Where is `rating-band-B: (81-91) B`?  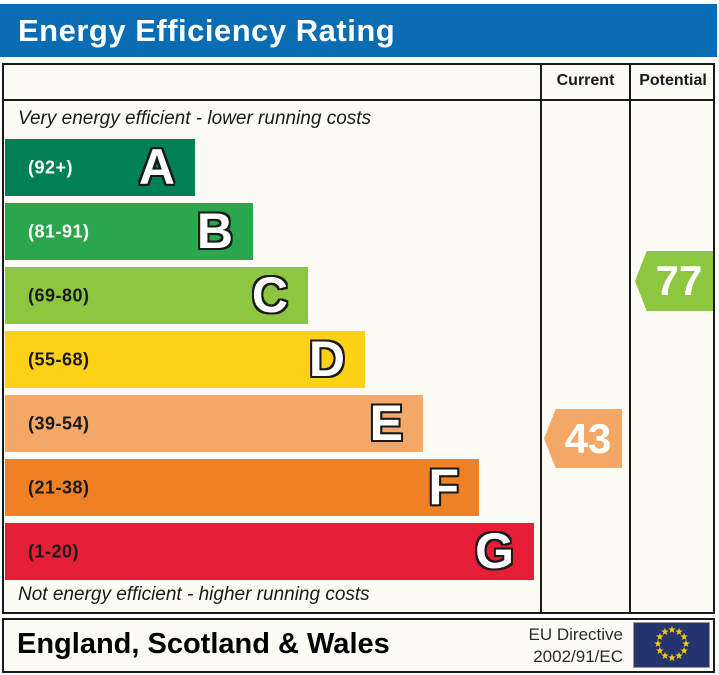
rating-band-B: (81-91) B is located at coordinates (129, 231).